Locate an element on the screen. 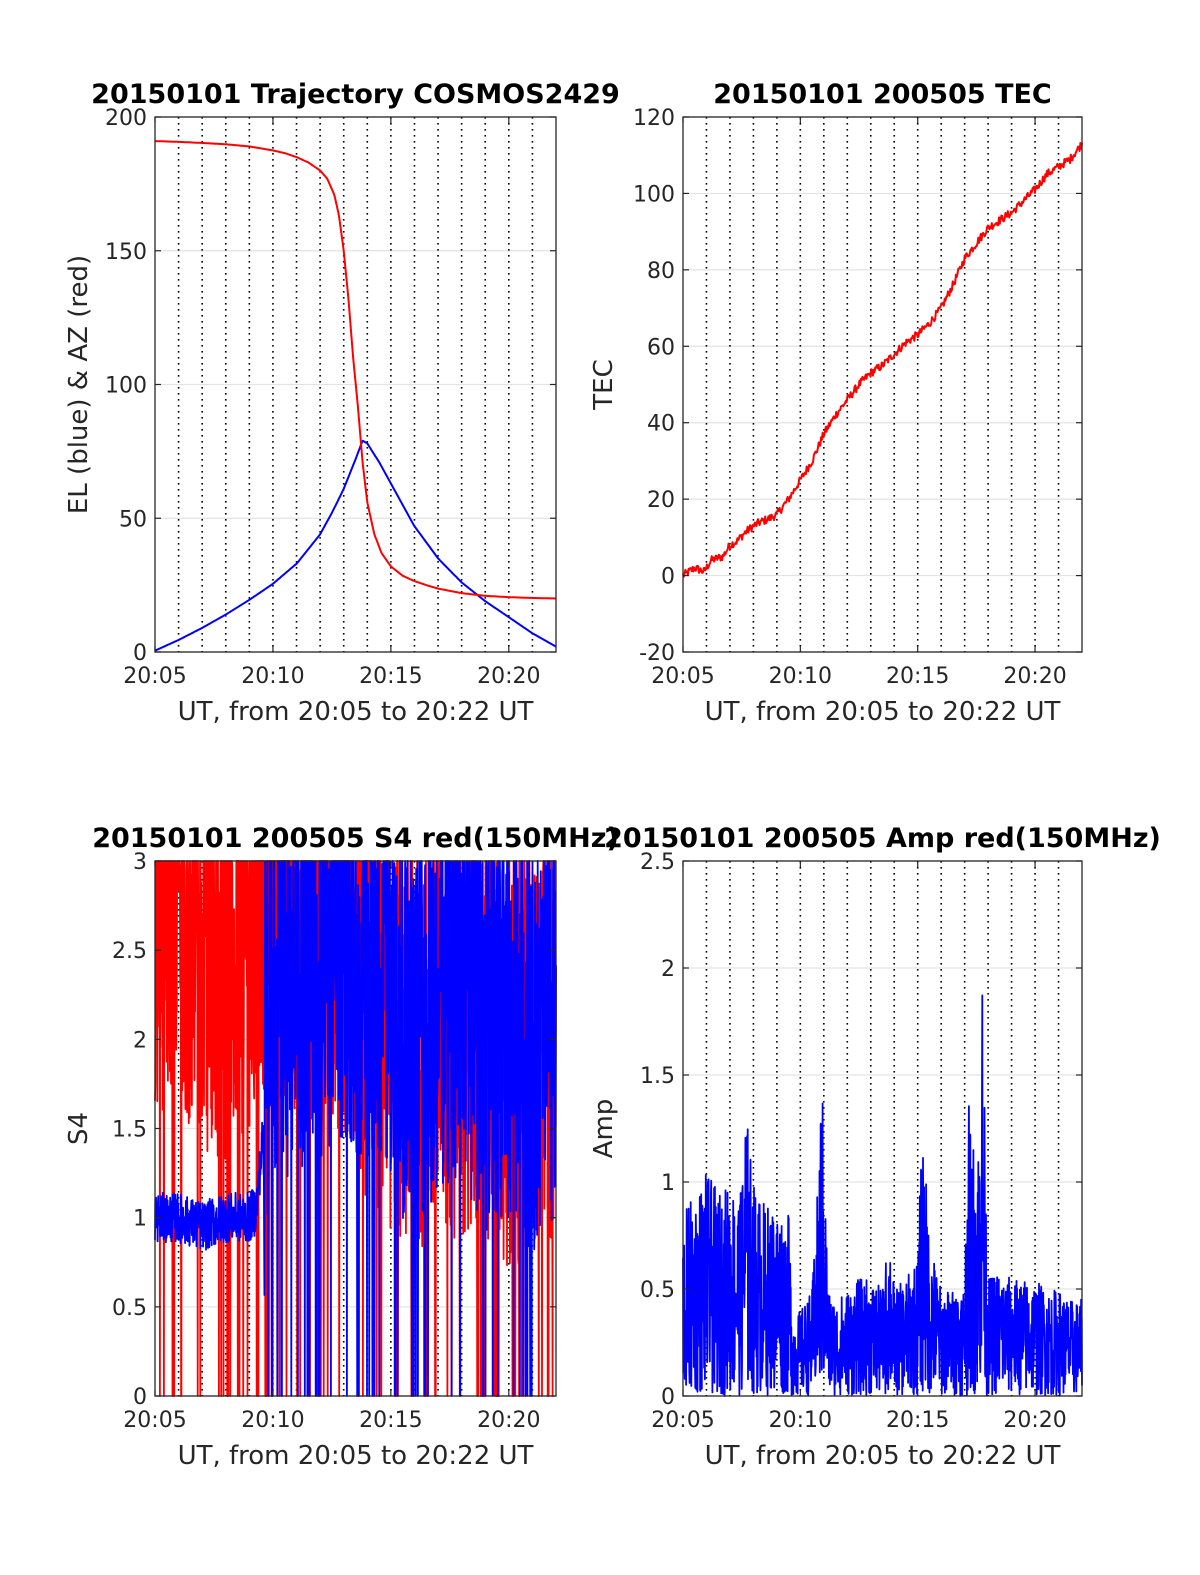  y-tick-label: 3 is located at coordinates (140, 862).